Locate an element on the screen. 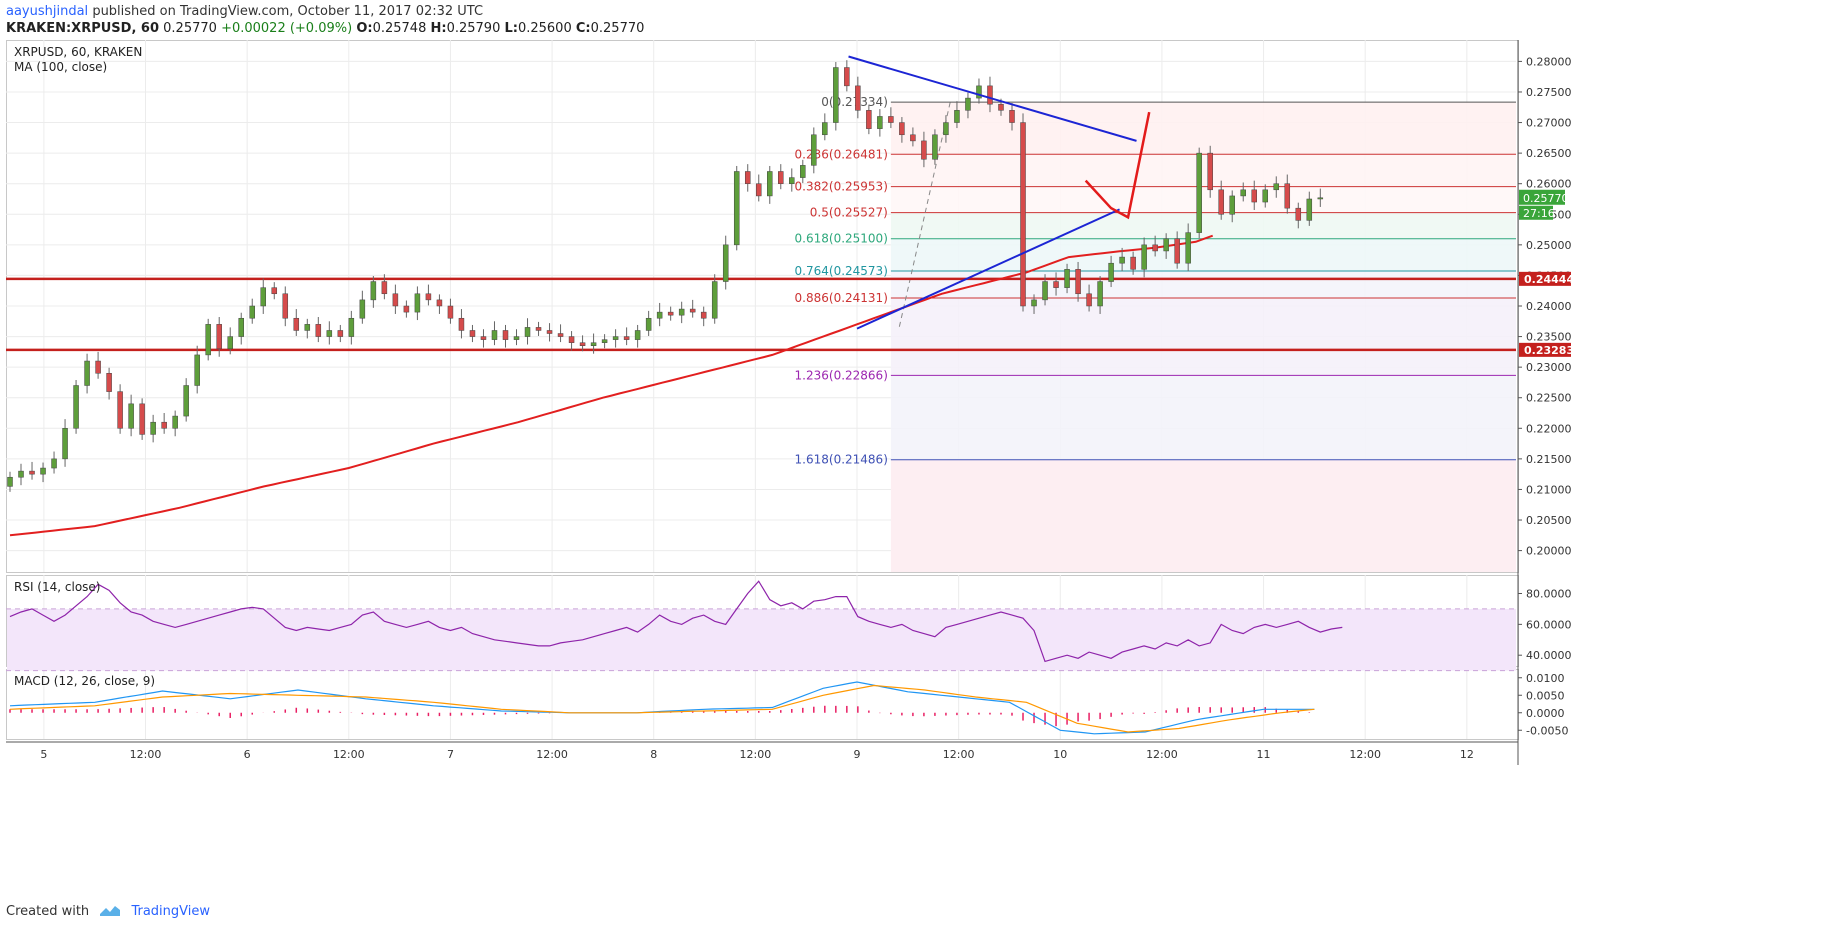  last-price-label-bg is located at coordinates (1542, 197).